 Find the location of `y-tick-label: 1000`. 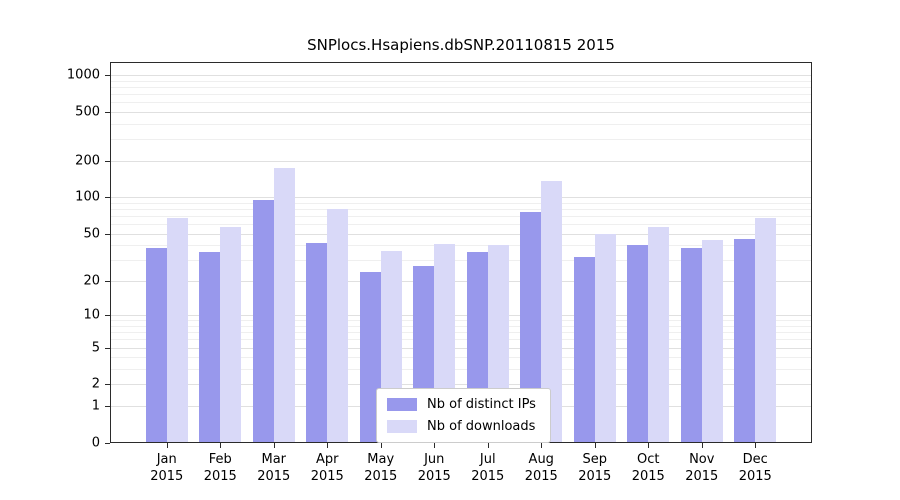

y-tick-label: 1000 is located at coordinates (83, 75).